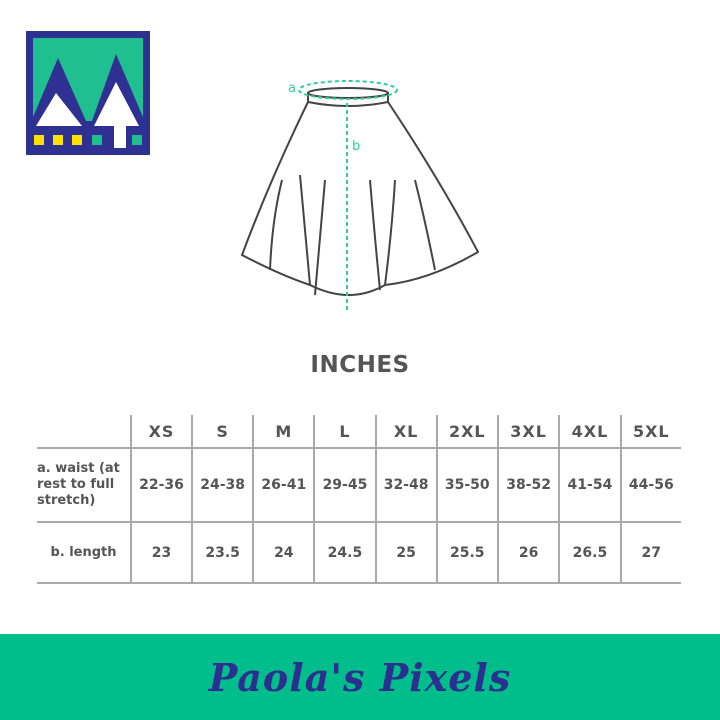 Image resolution: width=720 pixels, height=720 pixels. I want to click on logo, so click(88, 93).